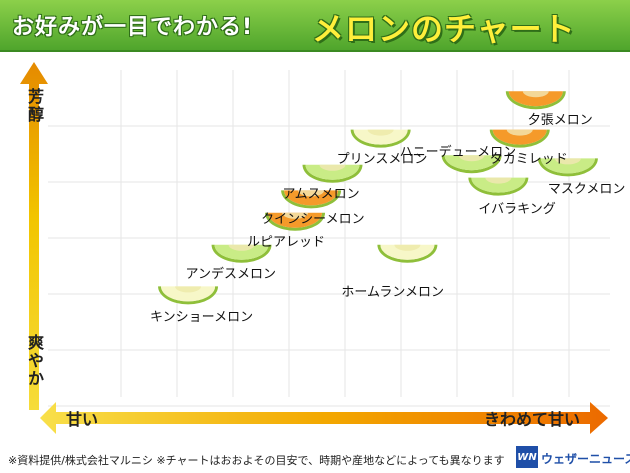 The width and height of the screenshot is (630, 473). Describe the element at coordinates (82, 419) in the screenshot. I see `x-axis-left-label: 甘い` at that location.